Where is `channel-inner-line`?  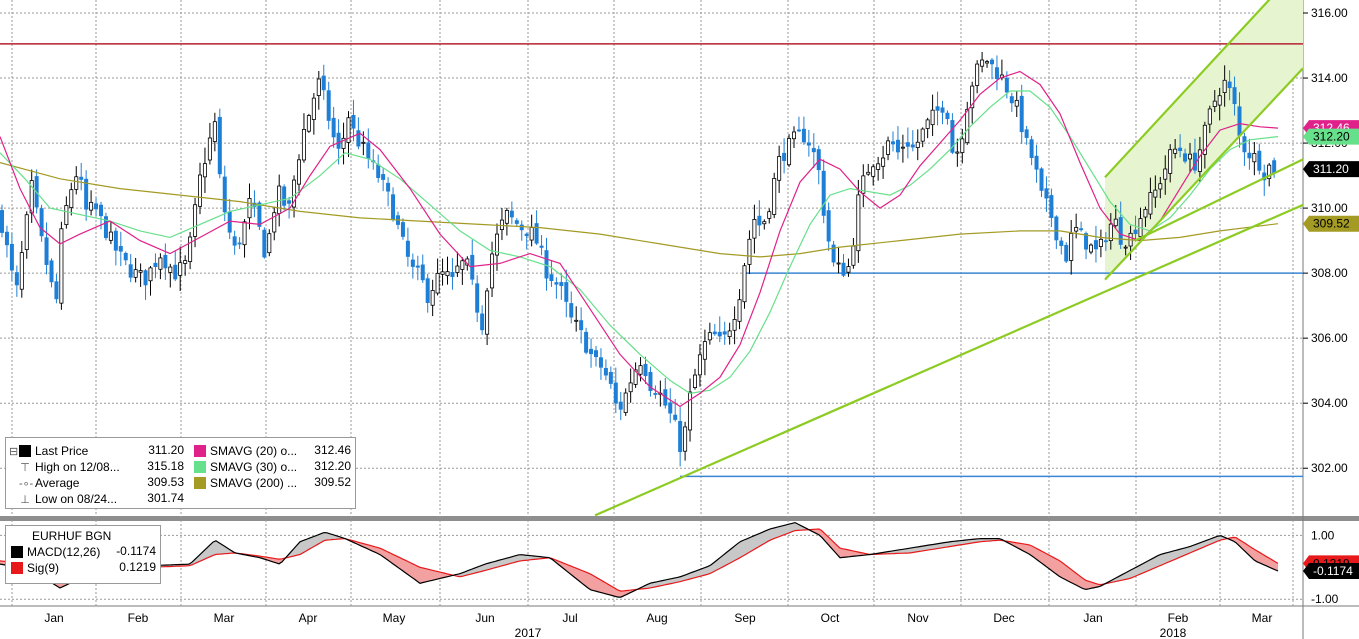
channel-inner-line is located at coordinates (1219, 200).